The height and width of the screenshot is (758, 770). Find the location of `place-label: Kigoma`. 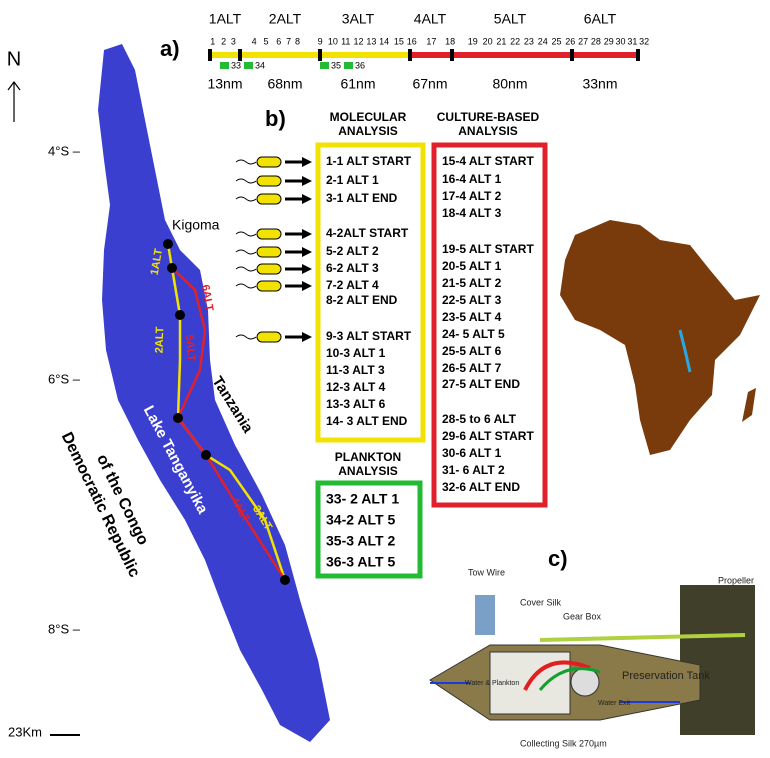

place-label: Kigoma is located at coordinates (196, 225).